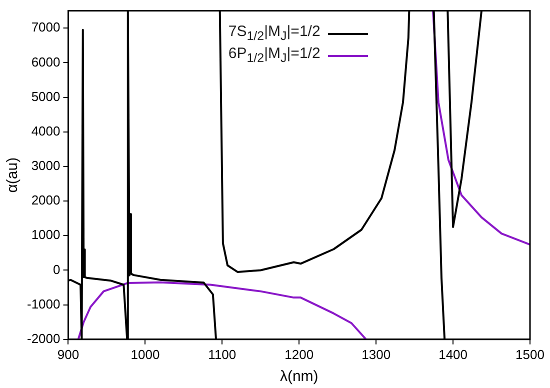 Image resolution: width=550 pixels, height=388 pixels. Describe the element at coordinates (274, 33) in the screenshot. I see `legend-label: 7S$_{1/2}$|M$_{J}$|=1/2` at that location.